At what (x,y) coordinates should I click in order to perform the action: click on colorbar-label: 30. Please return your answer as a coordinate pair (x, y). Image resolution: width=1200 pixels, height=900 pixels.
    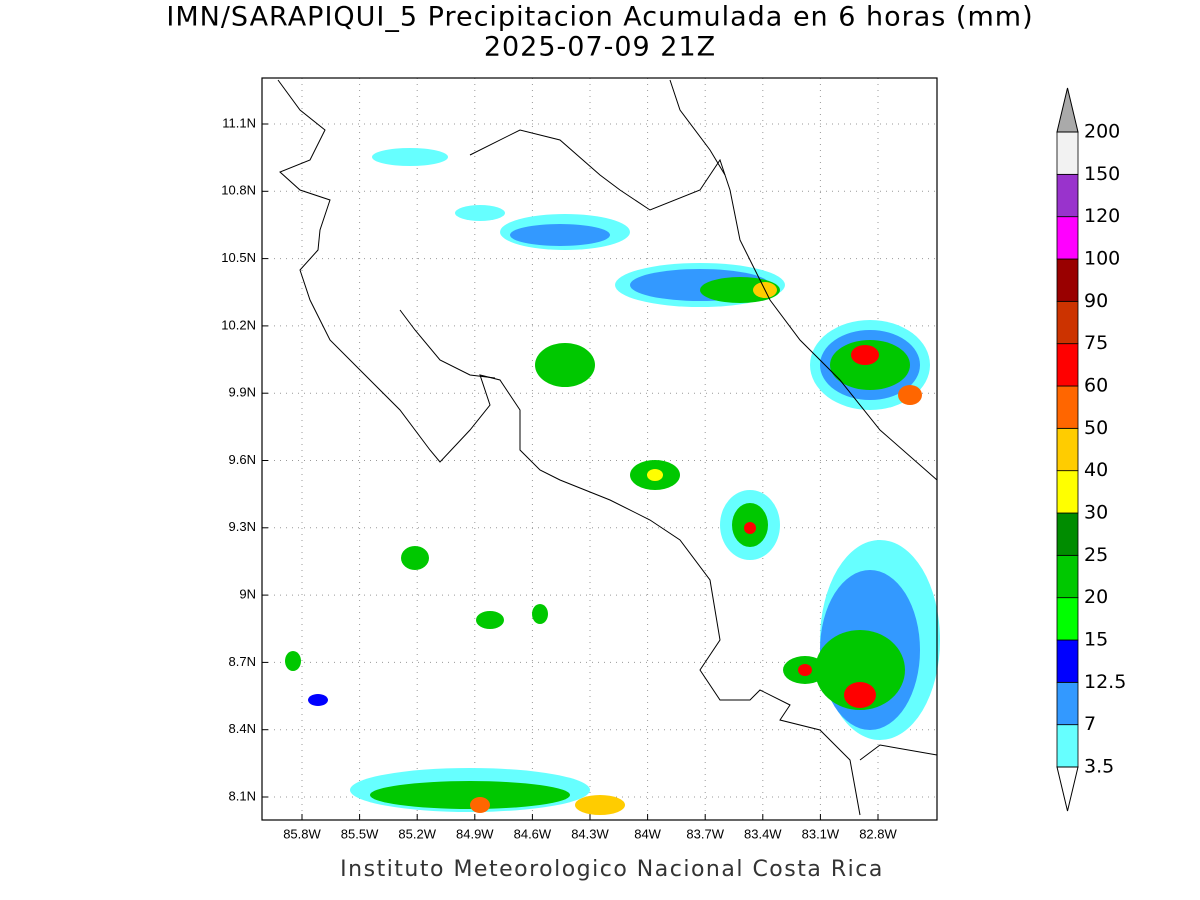
    Looking at the image, I should click on (1096, 513).